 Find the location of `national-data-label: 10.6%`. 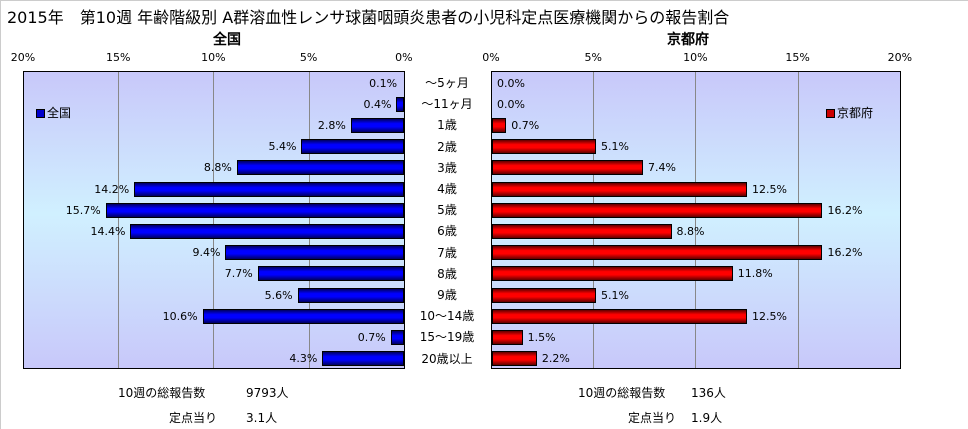

national-data-label: 10.6% is located at coordinates (180, 316).